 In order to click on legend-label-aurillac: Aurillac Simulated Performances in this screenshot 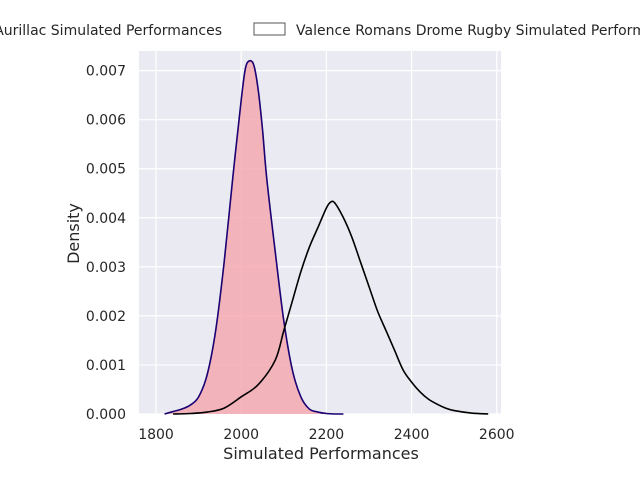, I will do `click(111, 31)`.